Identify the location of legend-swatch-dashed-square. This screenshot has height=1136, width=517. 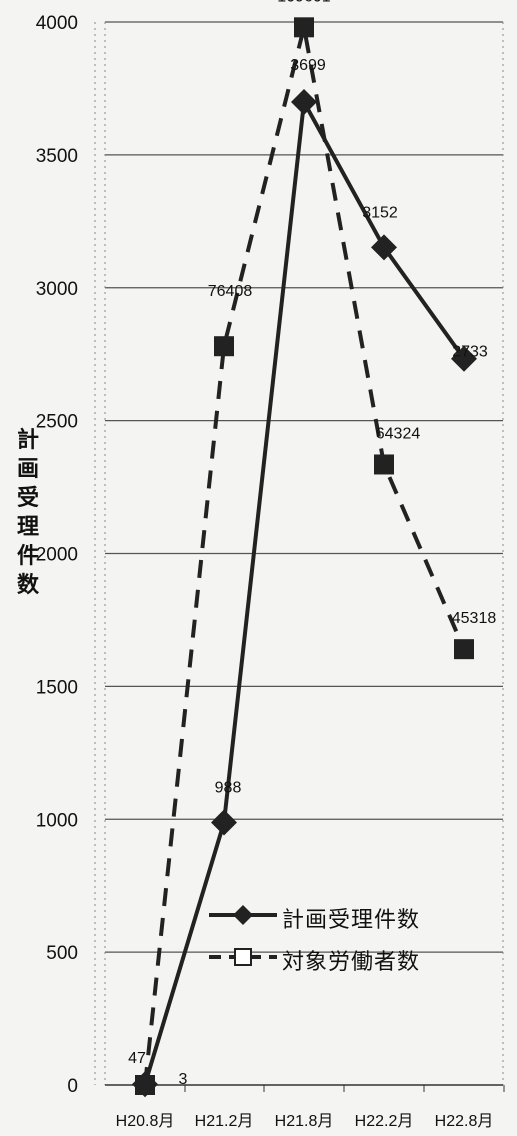
(243, 957).